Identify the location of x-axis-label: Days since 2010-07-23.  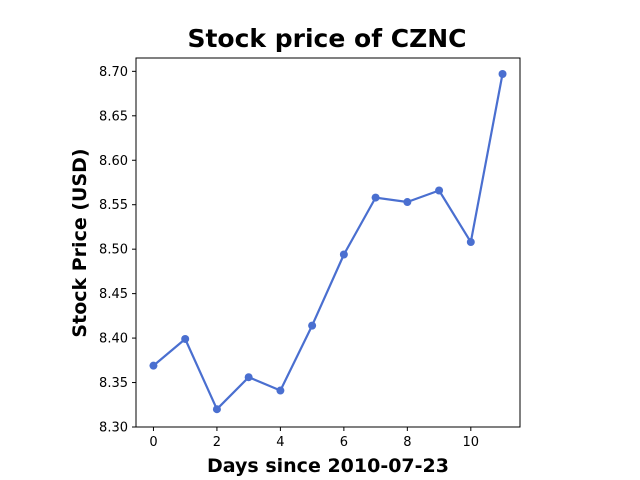
(328, 466).